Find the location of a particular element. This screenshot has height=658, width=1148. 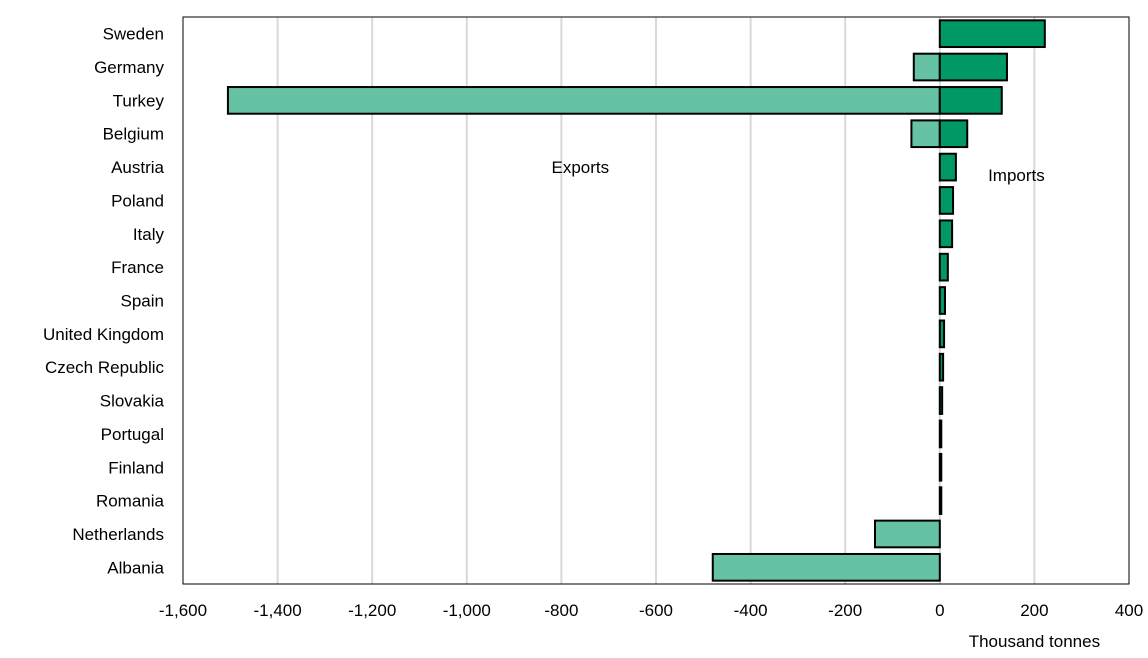

import-bar-czech-republic is located at coordinates (941, 367).